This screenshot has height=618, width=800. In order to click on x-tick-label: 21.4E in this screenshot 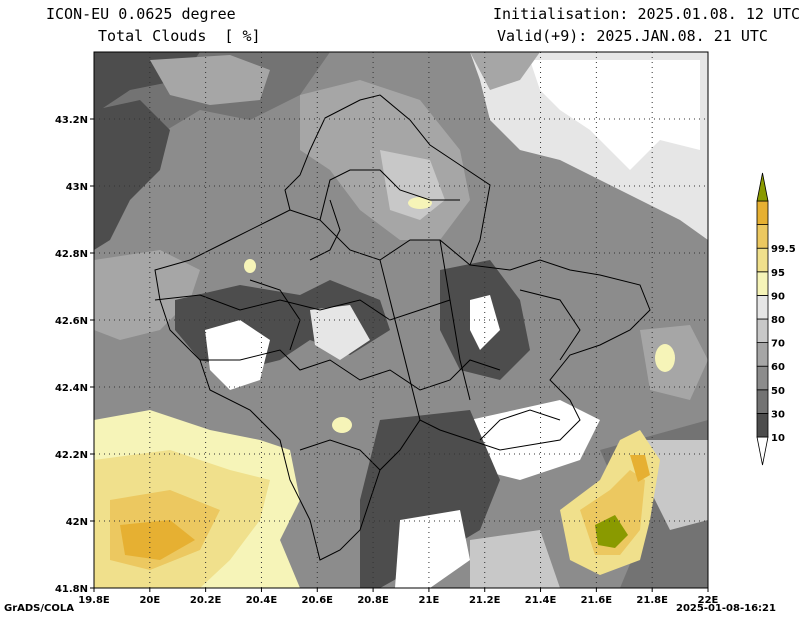, I will do `click(541, 600)`.